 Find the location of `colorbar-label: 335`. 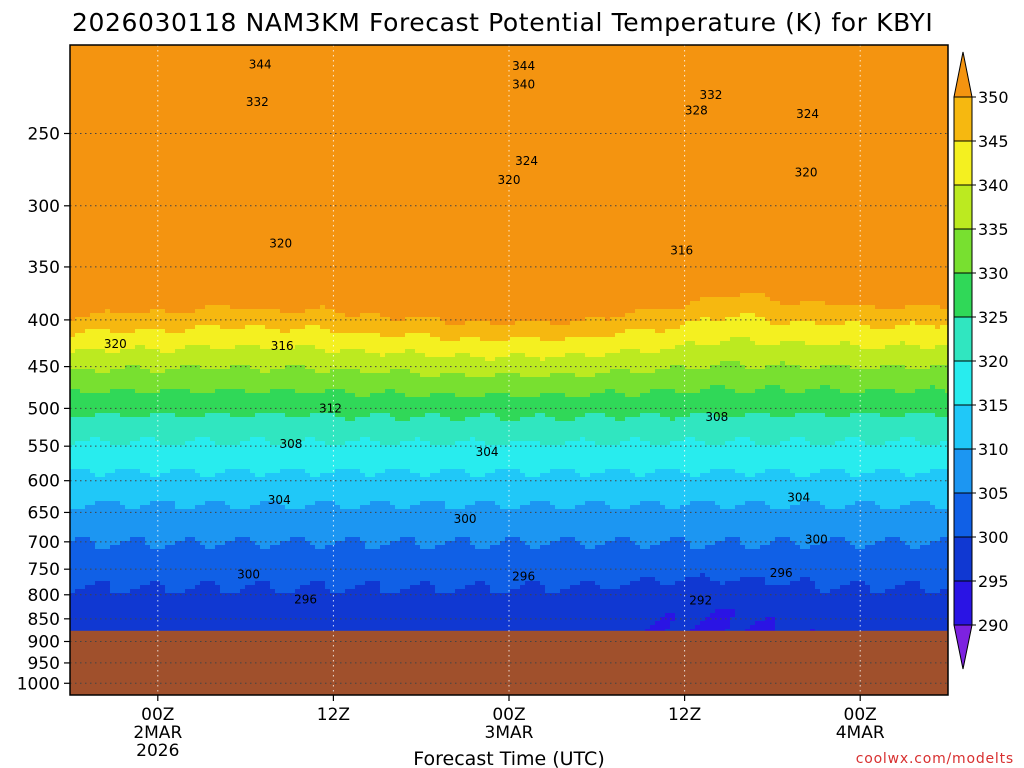

colorbar-label: 335 is located at coordinates (993, 229).